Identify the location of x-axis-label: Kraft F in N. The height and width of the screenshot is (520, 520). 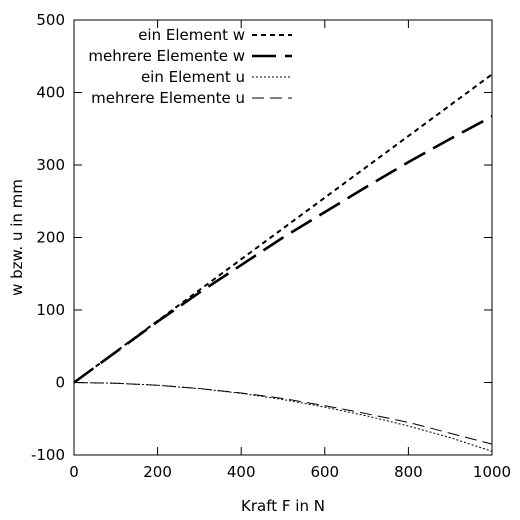
(283, 506).